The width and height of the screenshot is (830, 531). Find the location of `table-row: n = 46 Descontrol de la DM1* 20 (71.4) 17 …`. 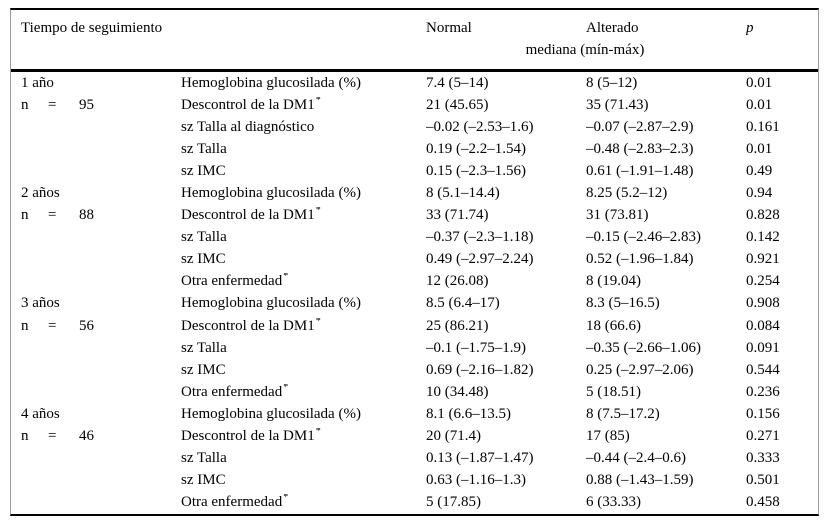

table-row: n = 46 Descontrol de la DM1* 20 (71.4) 17 … is located at coordinates (414, 437).